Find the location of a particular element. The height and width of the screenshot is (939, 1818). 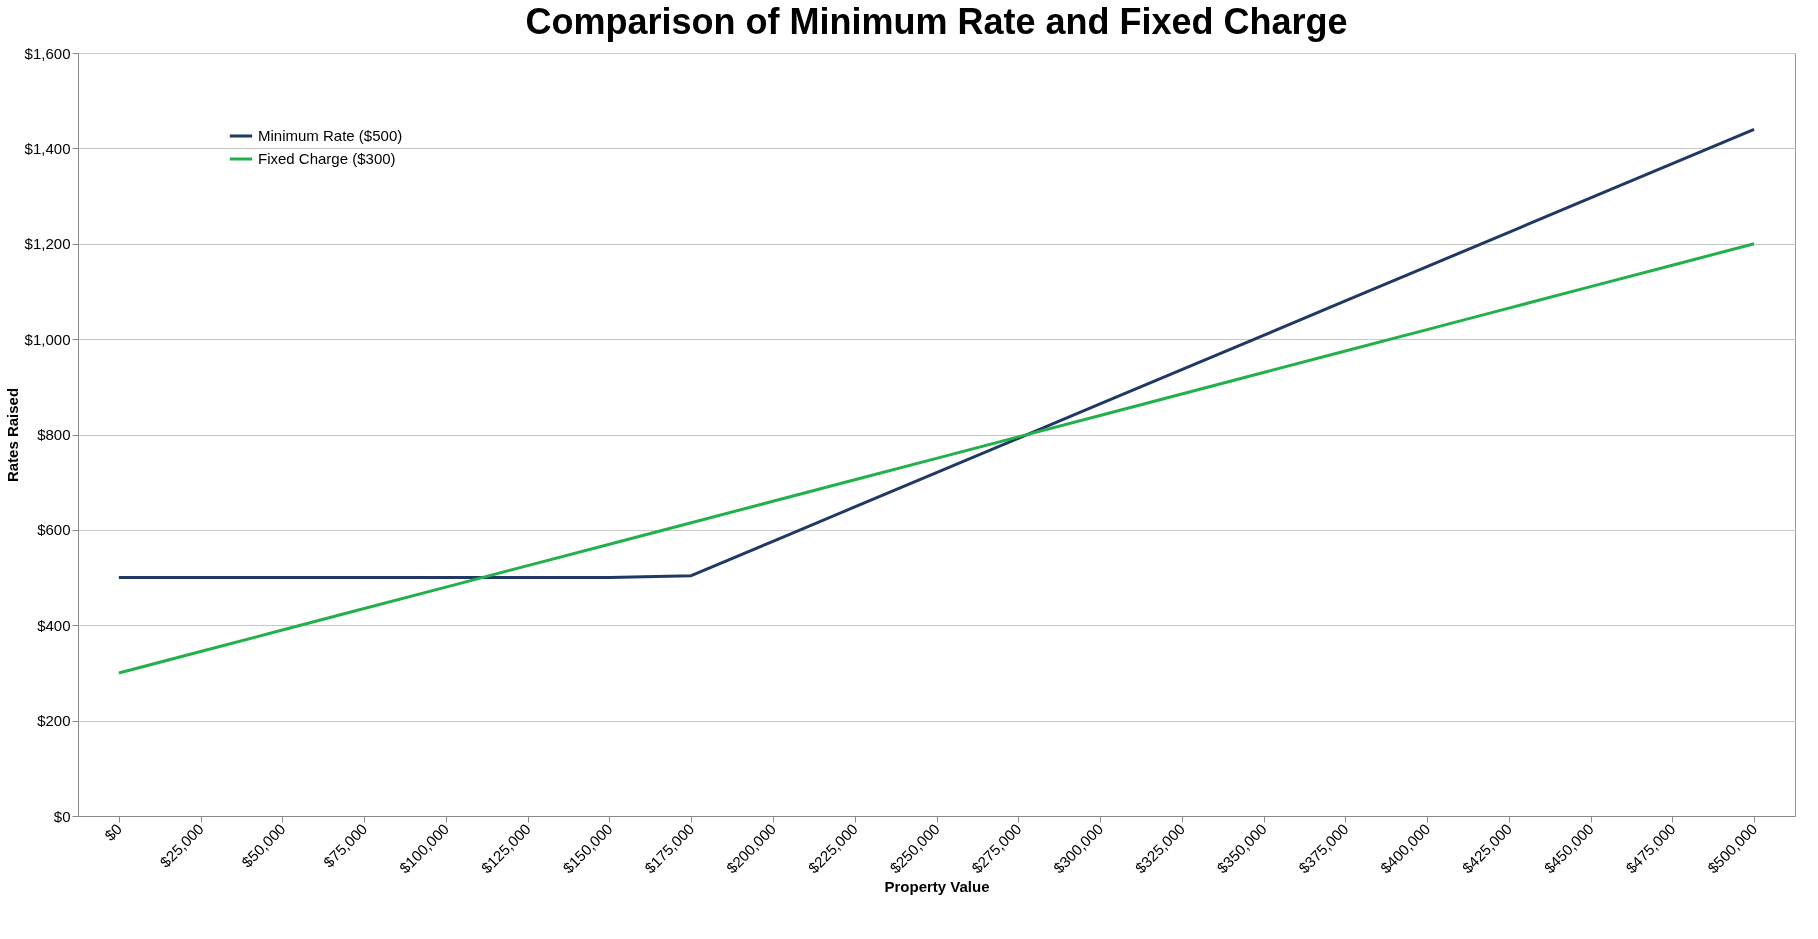

y-tick-label: $1,600 is located at coordinates (47, 53).